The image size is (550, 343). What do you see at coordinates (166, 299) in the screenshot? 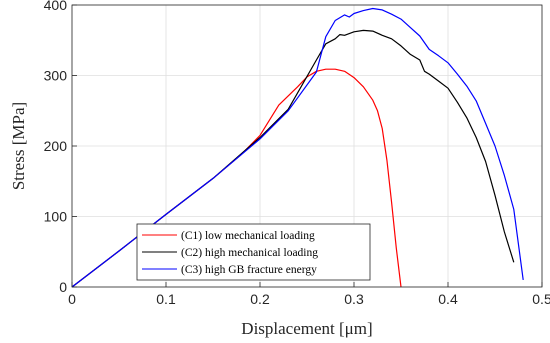
I see `x-tick-label: 0.1` at bounding box center [166, 299].